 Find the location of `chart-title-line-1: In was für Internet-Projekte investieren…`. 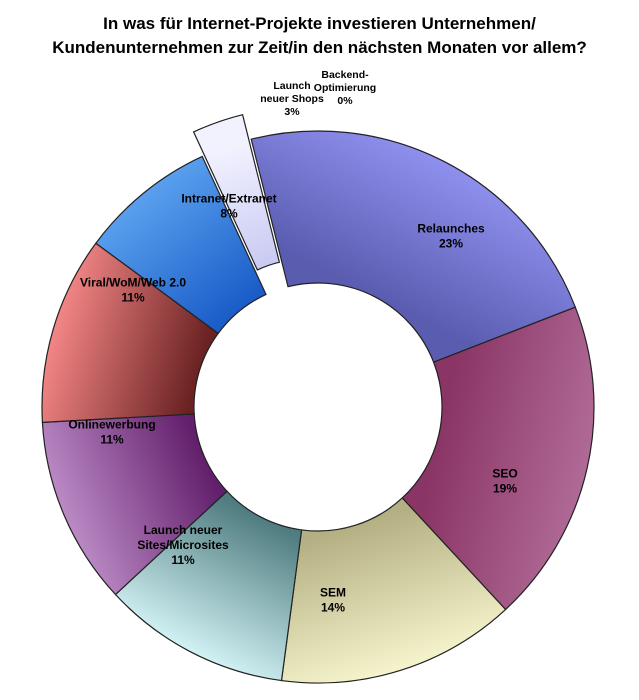

chart-title-line-1: In was für Internet-Projekte investieren… is located at coordinates (319, 23).